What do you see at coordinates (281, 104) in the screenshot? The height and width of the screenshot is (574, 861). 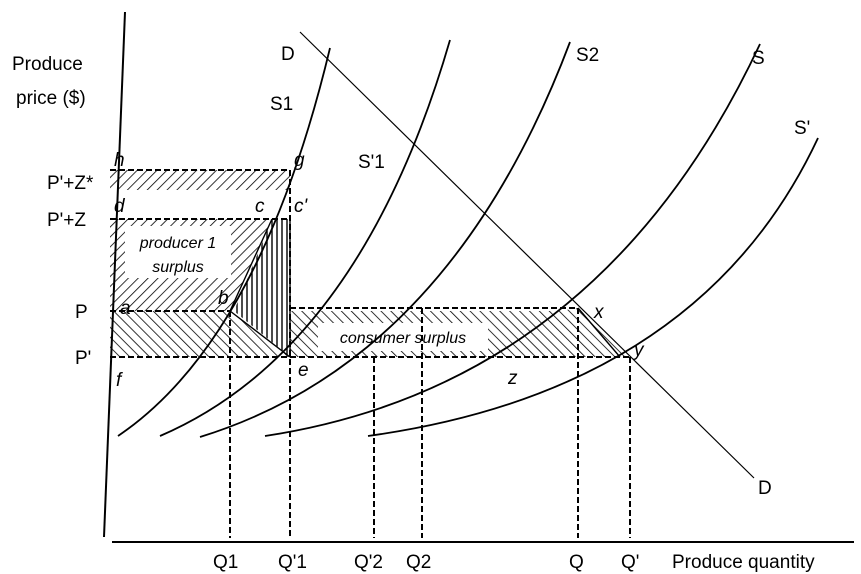 I see `label-s1: S1` at bounding box center [281, 104].